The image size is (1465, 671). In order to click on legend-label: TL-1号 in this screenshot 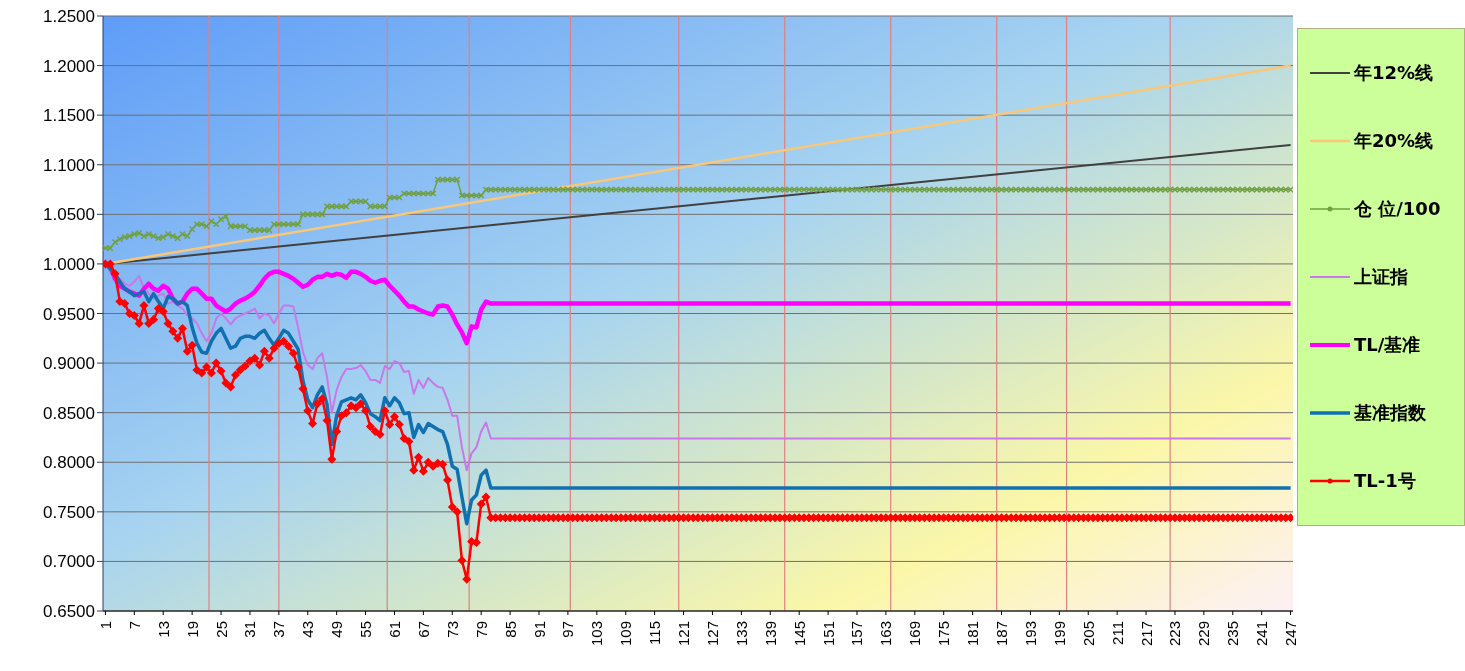, I will do `click(1385, 481)`.